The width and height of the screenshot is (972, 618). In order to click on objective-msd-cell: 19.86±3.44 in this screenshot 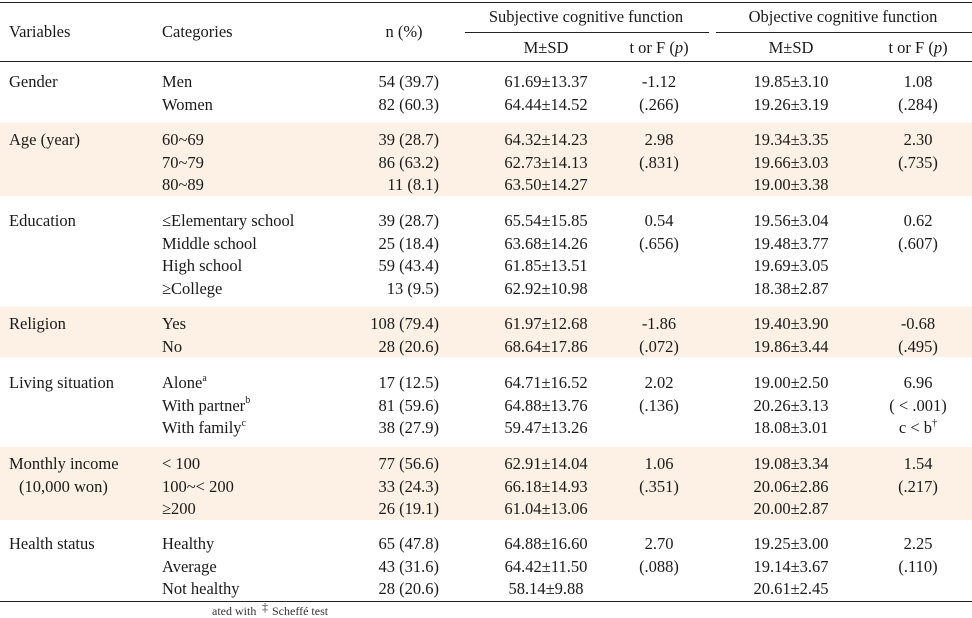, I will do `click(791, 346)`.